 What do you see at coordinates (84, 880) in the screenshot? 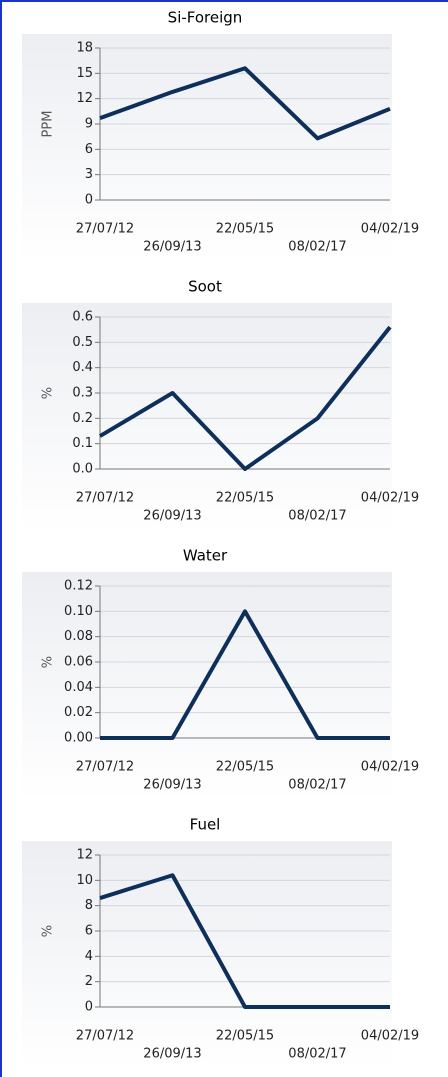
I see `y-tick-label: 10` at bounding box center [84, 880].